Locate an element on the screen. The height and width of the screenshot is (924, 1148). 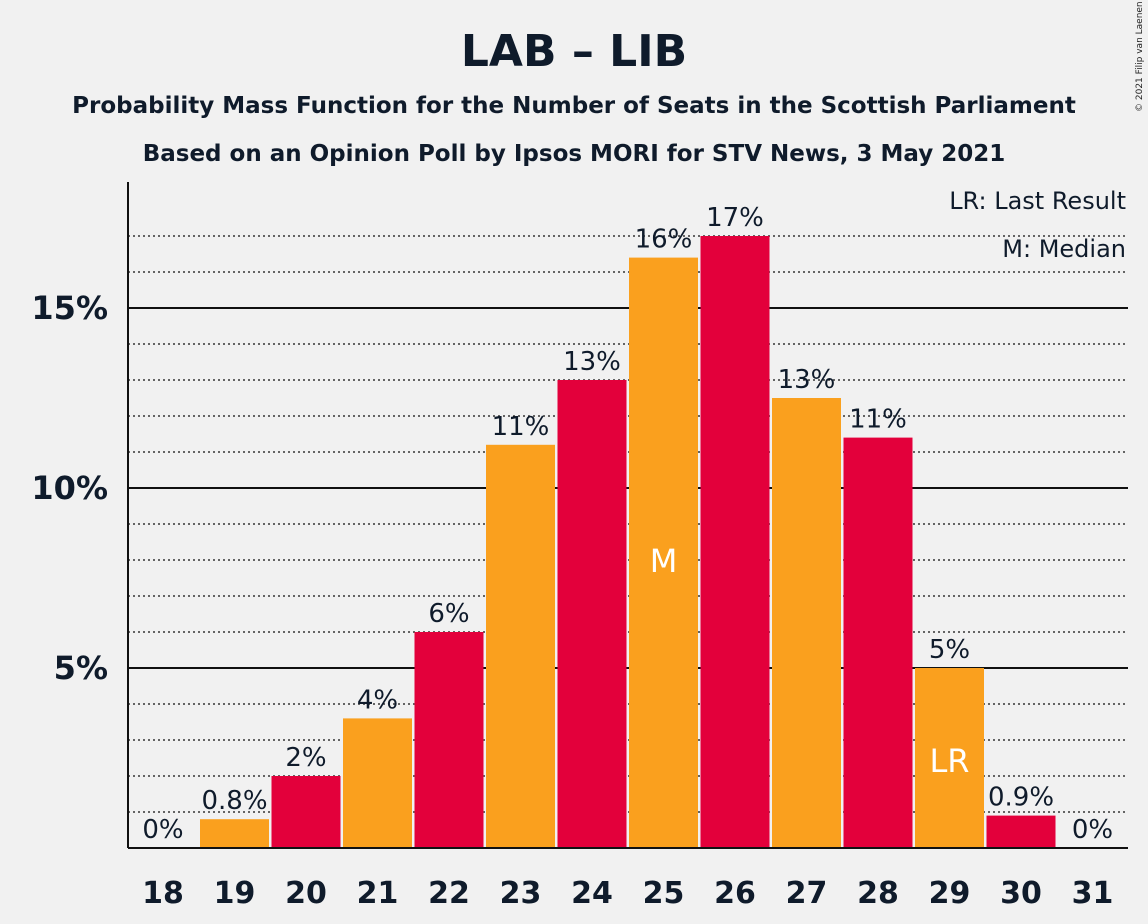
data-label-29: 5% is located at coordinates (949, 650).